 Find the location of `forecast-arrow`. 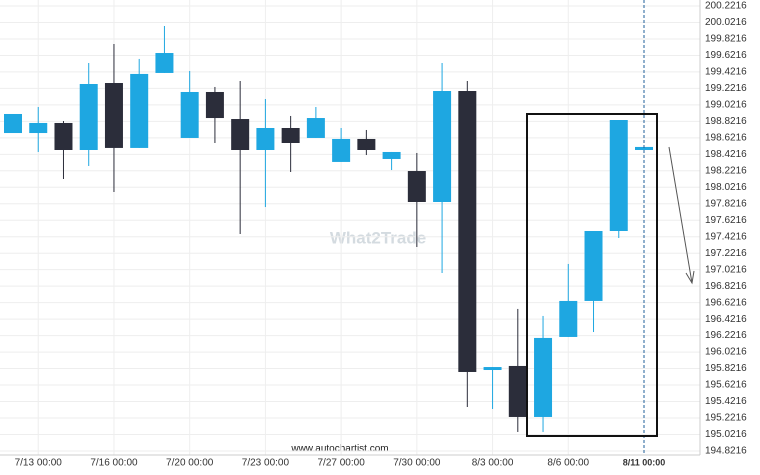

forecast-arrow is located at coordinates (680, 215).